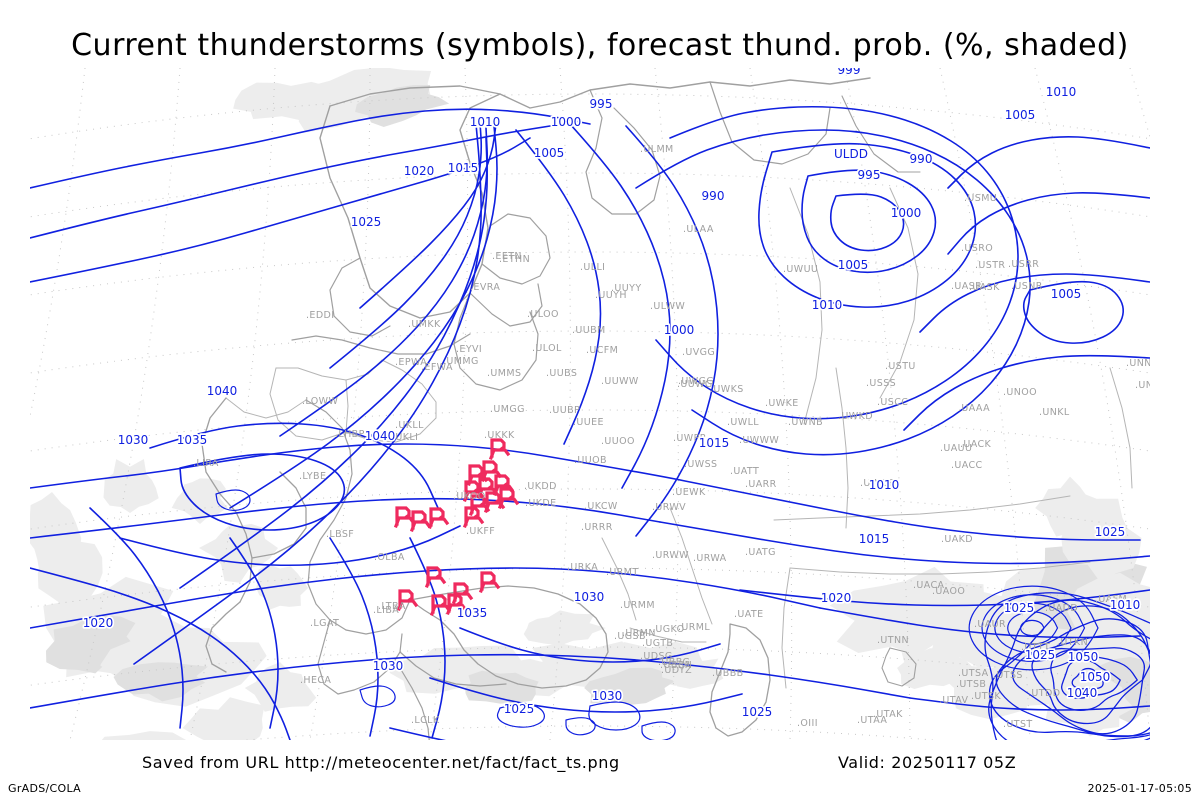  Describe the element at coordinates (921, 159) in the screenshot. I see `isobar-label: 990` at that location.